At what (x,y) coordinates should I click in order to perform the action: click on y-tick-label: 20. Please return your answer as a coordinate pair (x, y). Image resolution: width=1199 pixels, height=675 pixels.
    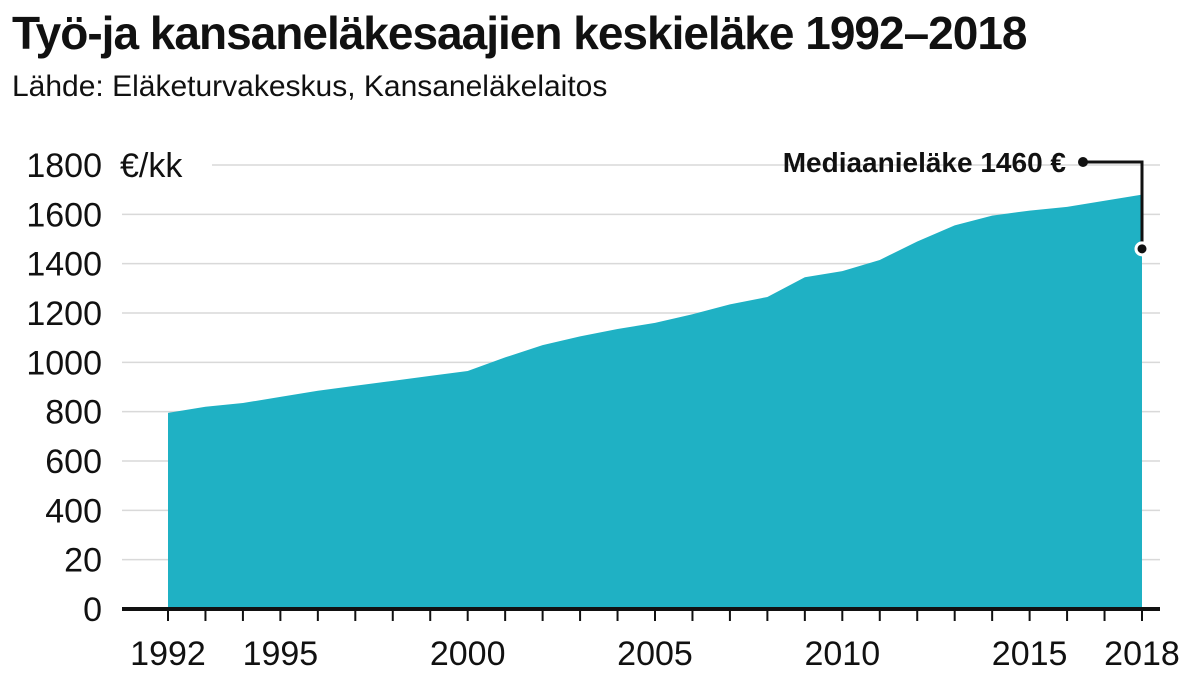
    Looking at the image, I should click on (83, 561).